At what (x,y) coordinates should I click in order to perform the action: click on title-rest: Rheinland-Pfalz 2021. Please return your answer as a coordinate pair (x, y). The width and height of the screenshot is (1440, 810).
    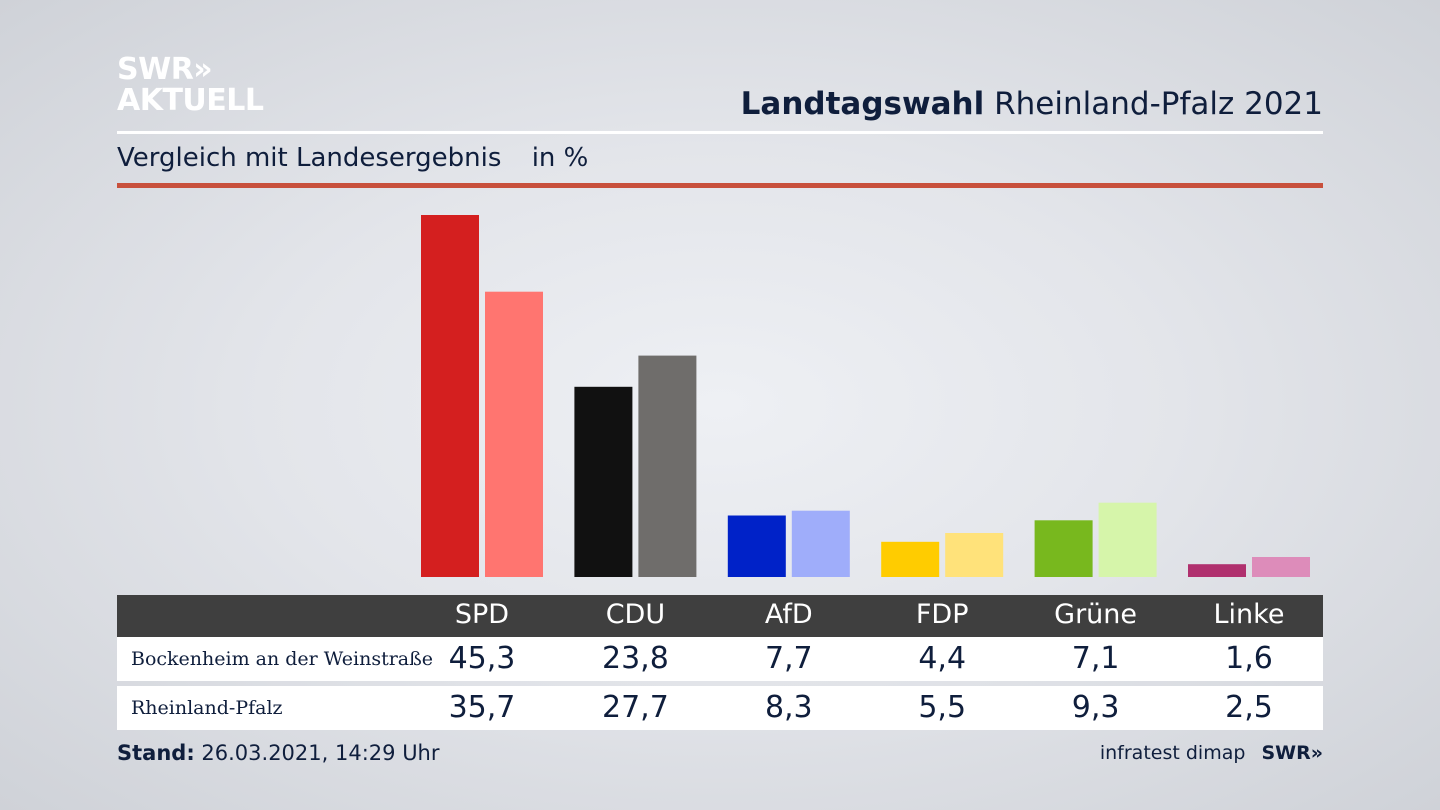
    Looking at the image, I should click on (1158, 104).